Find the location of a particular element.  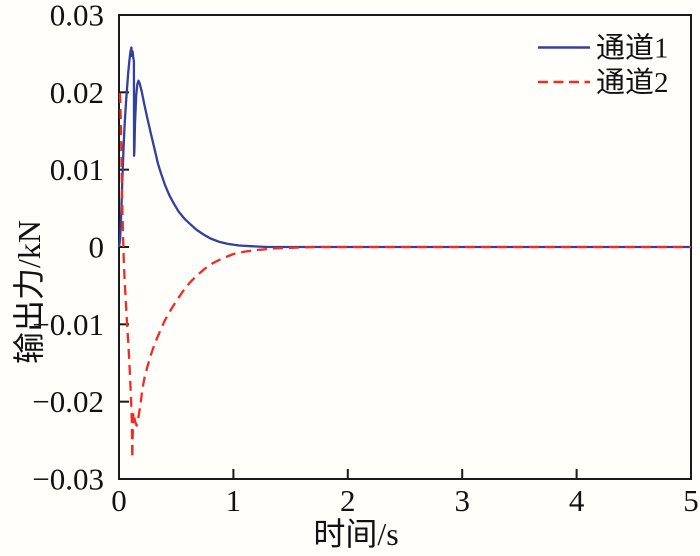

x-tick-label: 5 is located at coordinates (691, 500).